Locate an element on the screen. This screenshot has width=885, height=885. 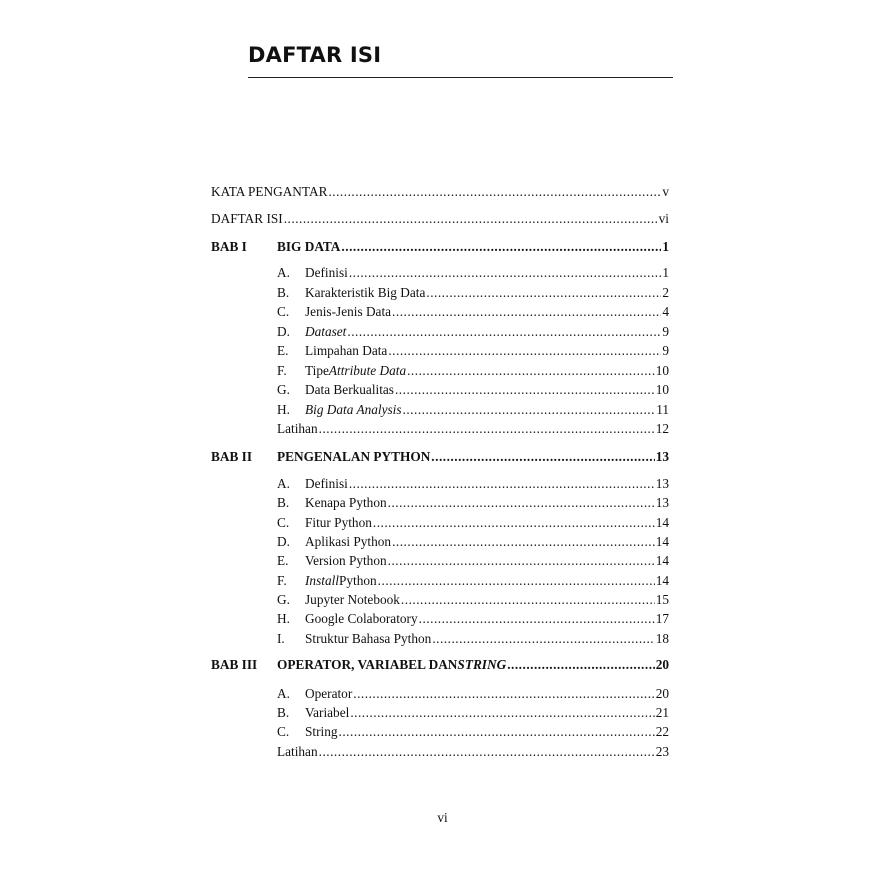
entry-title: OPERATOR, VARIABEL DAN is located at coordinates (367, 664).